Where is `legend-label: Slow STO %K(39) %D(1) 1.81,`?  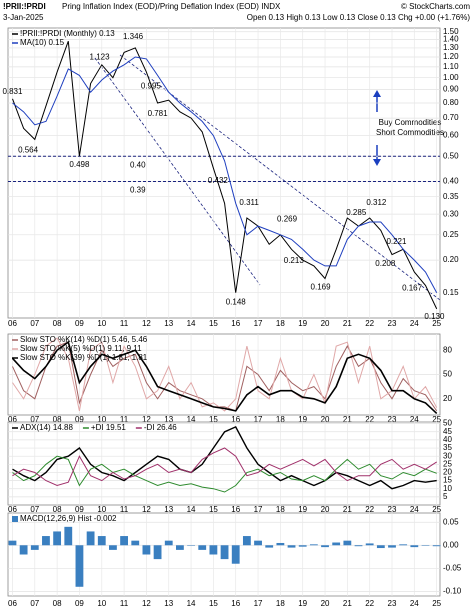
legend-label: Slow STO %K(39) %D(1) 1.81, is located at coordinates (75, 357).